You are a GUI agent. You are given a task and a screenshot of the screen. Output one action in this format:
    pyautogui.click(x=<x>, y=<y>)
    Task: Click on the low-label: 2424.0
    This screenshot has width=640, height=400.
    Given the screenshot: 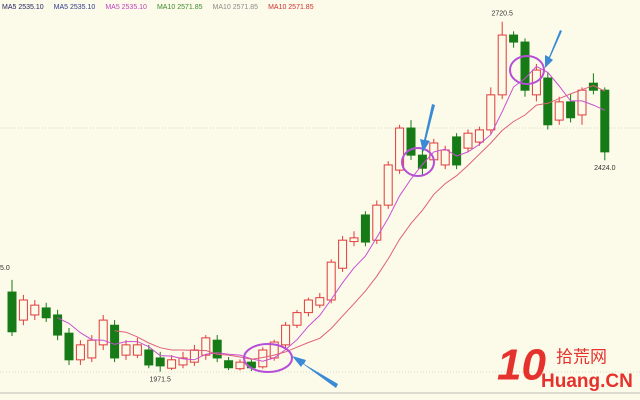 What is the action you would take?
    pyautogui.click(x=605, y=168)
    